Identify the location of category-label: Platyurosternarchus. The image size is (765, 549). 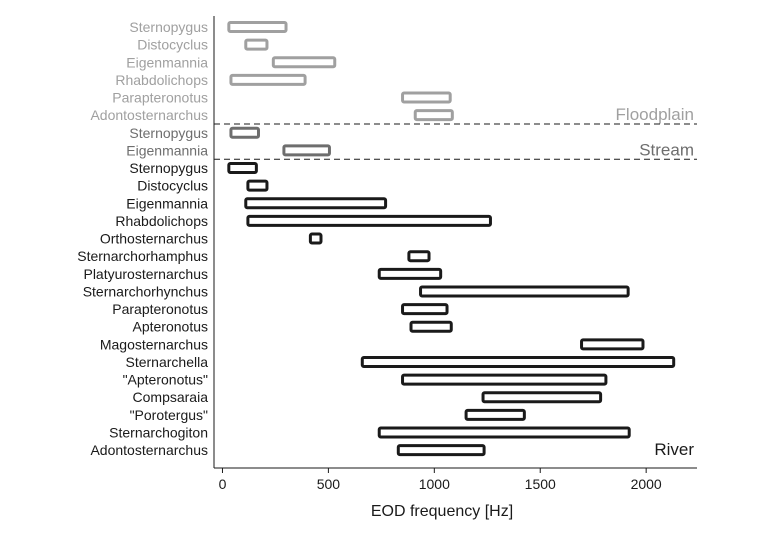
(145, 274).